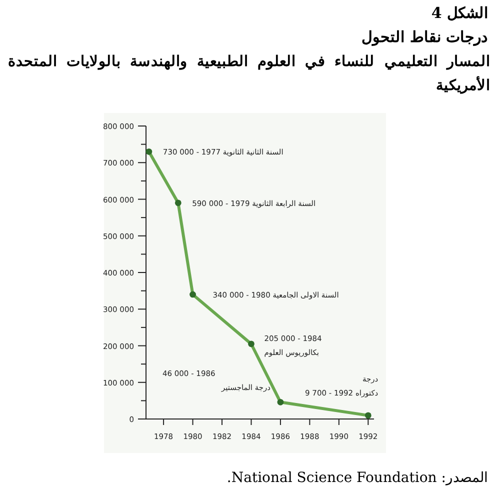 Image resolution: width=497 pixels, height=503 pixels. Describe the element at coordinates (357, 478) in the screenshot. I see `text: المصدر: National Science Foundation.` at that location.